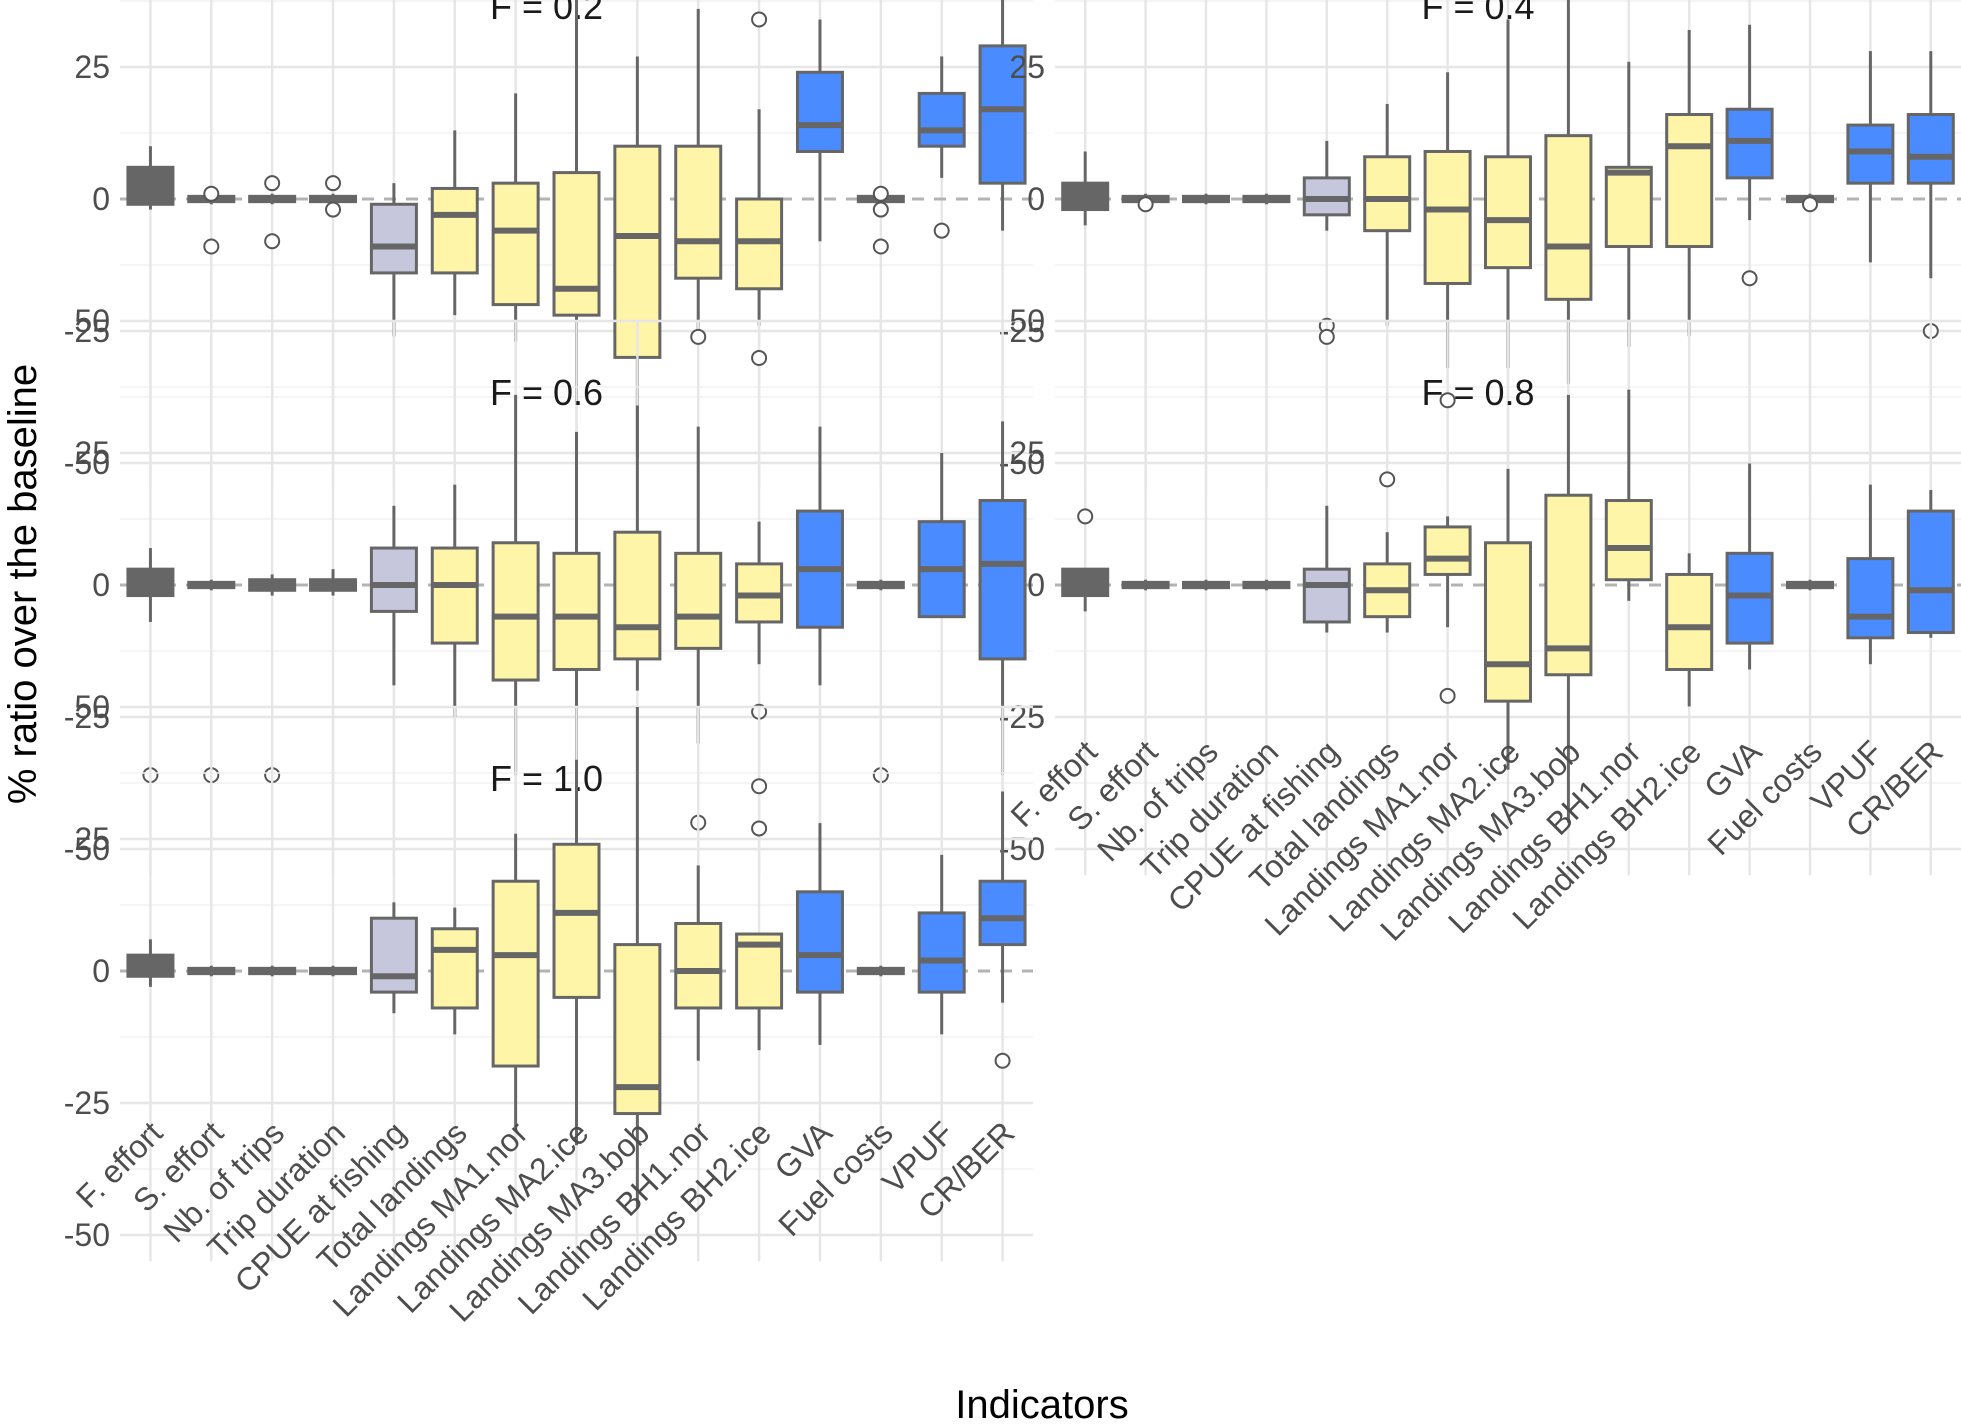 The image size is (1961, 1428). Describe the element at coordinates (546, 392) in the screenshot. I see `panel-title: F = 0.6` at that location.